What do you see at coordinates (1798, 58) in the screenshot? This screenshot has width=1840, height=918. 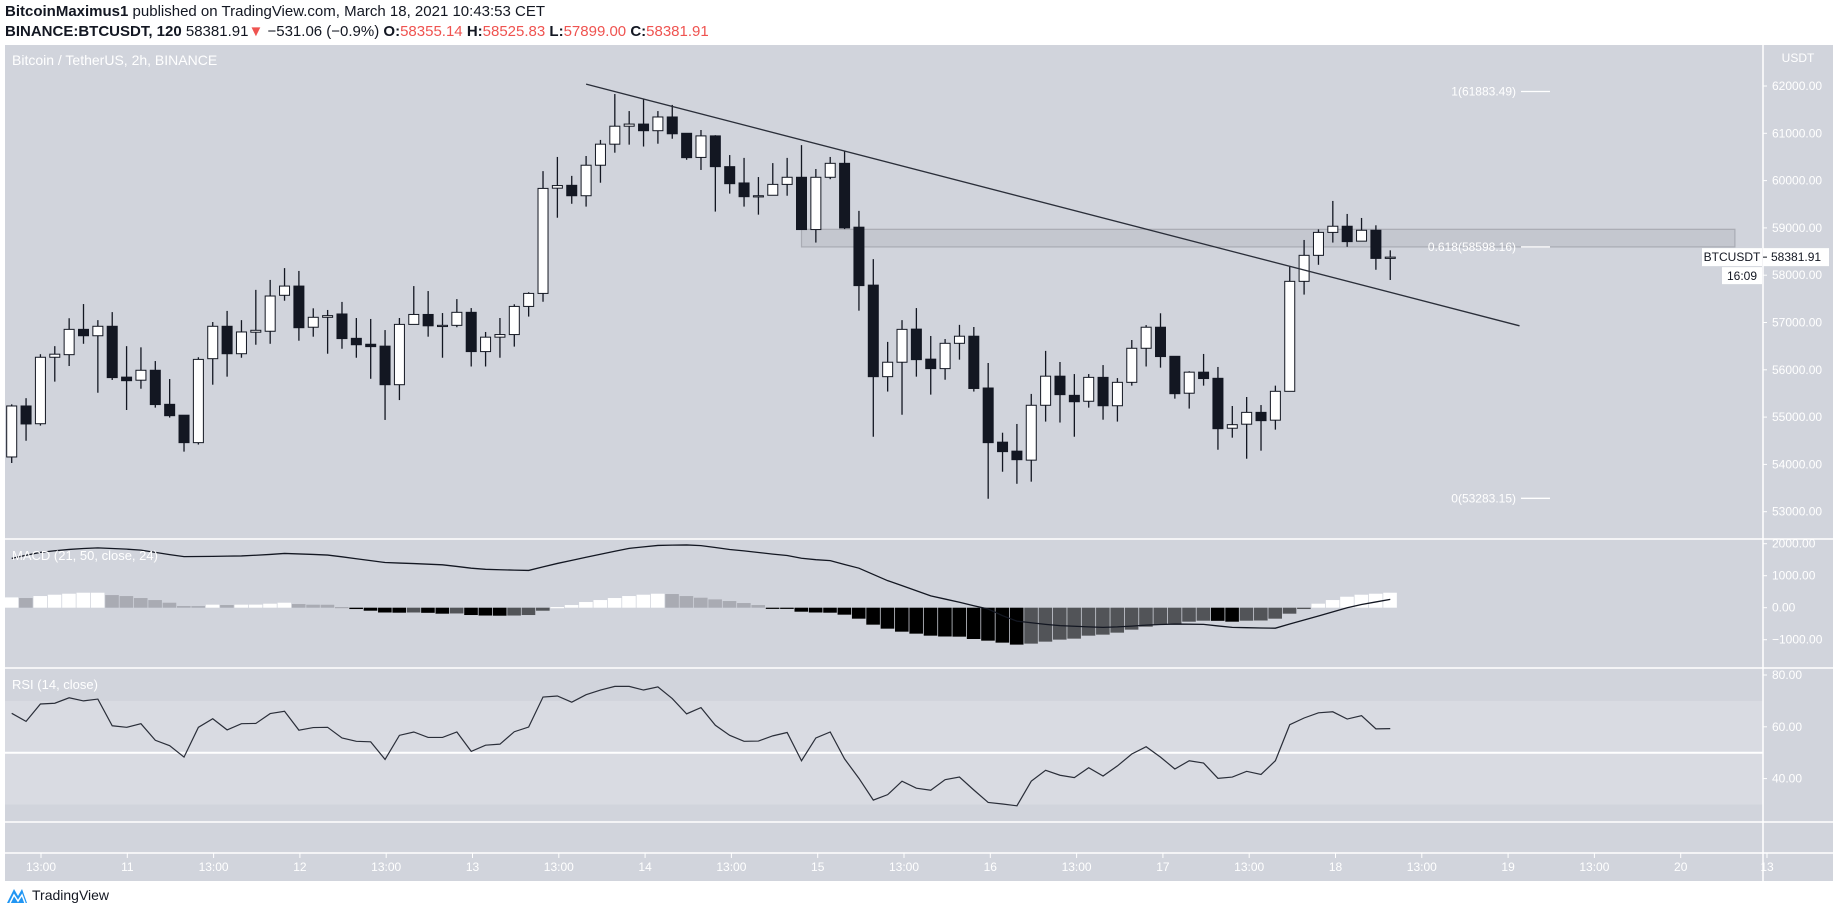 I see `price-unit: USDT` at bounding box center [1798, 58].